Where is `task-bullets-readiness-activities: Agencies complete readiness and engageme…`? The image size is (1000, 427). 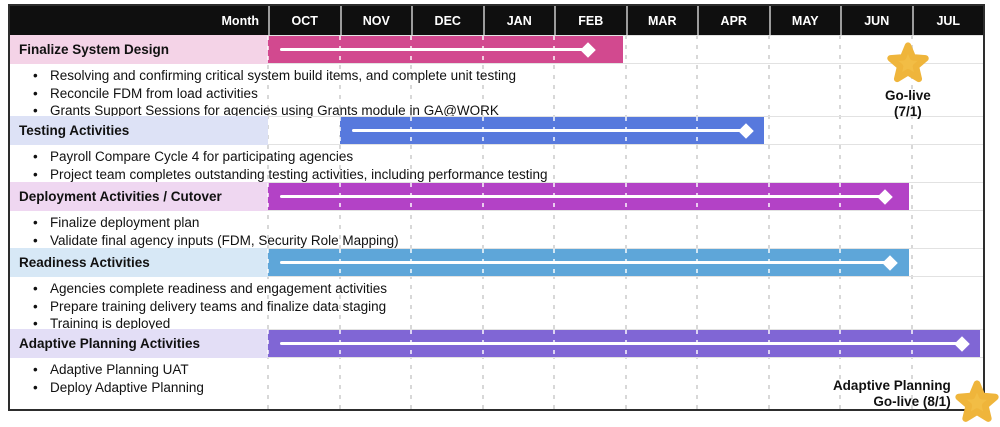
task-bullets-readiness-activities: Agencies complete readiness and engageme… is located at coordinates (496, 304).